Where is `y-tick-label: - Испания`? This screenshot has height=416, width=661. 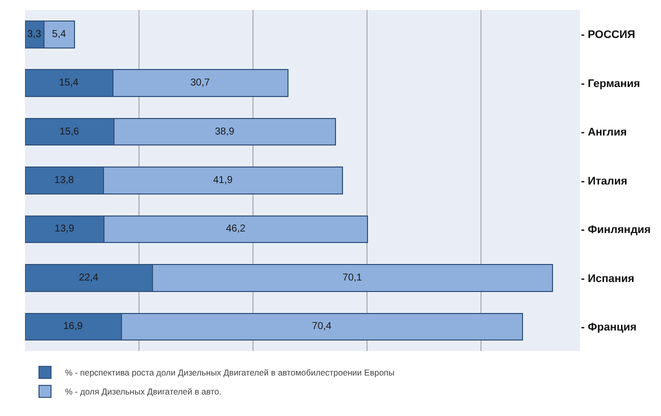 y-tick-label: - Испания is located at coordinates (607, 278).